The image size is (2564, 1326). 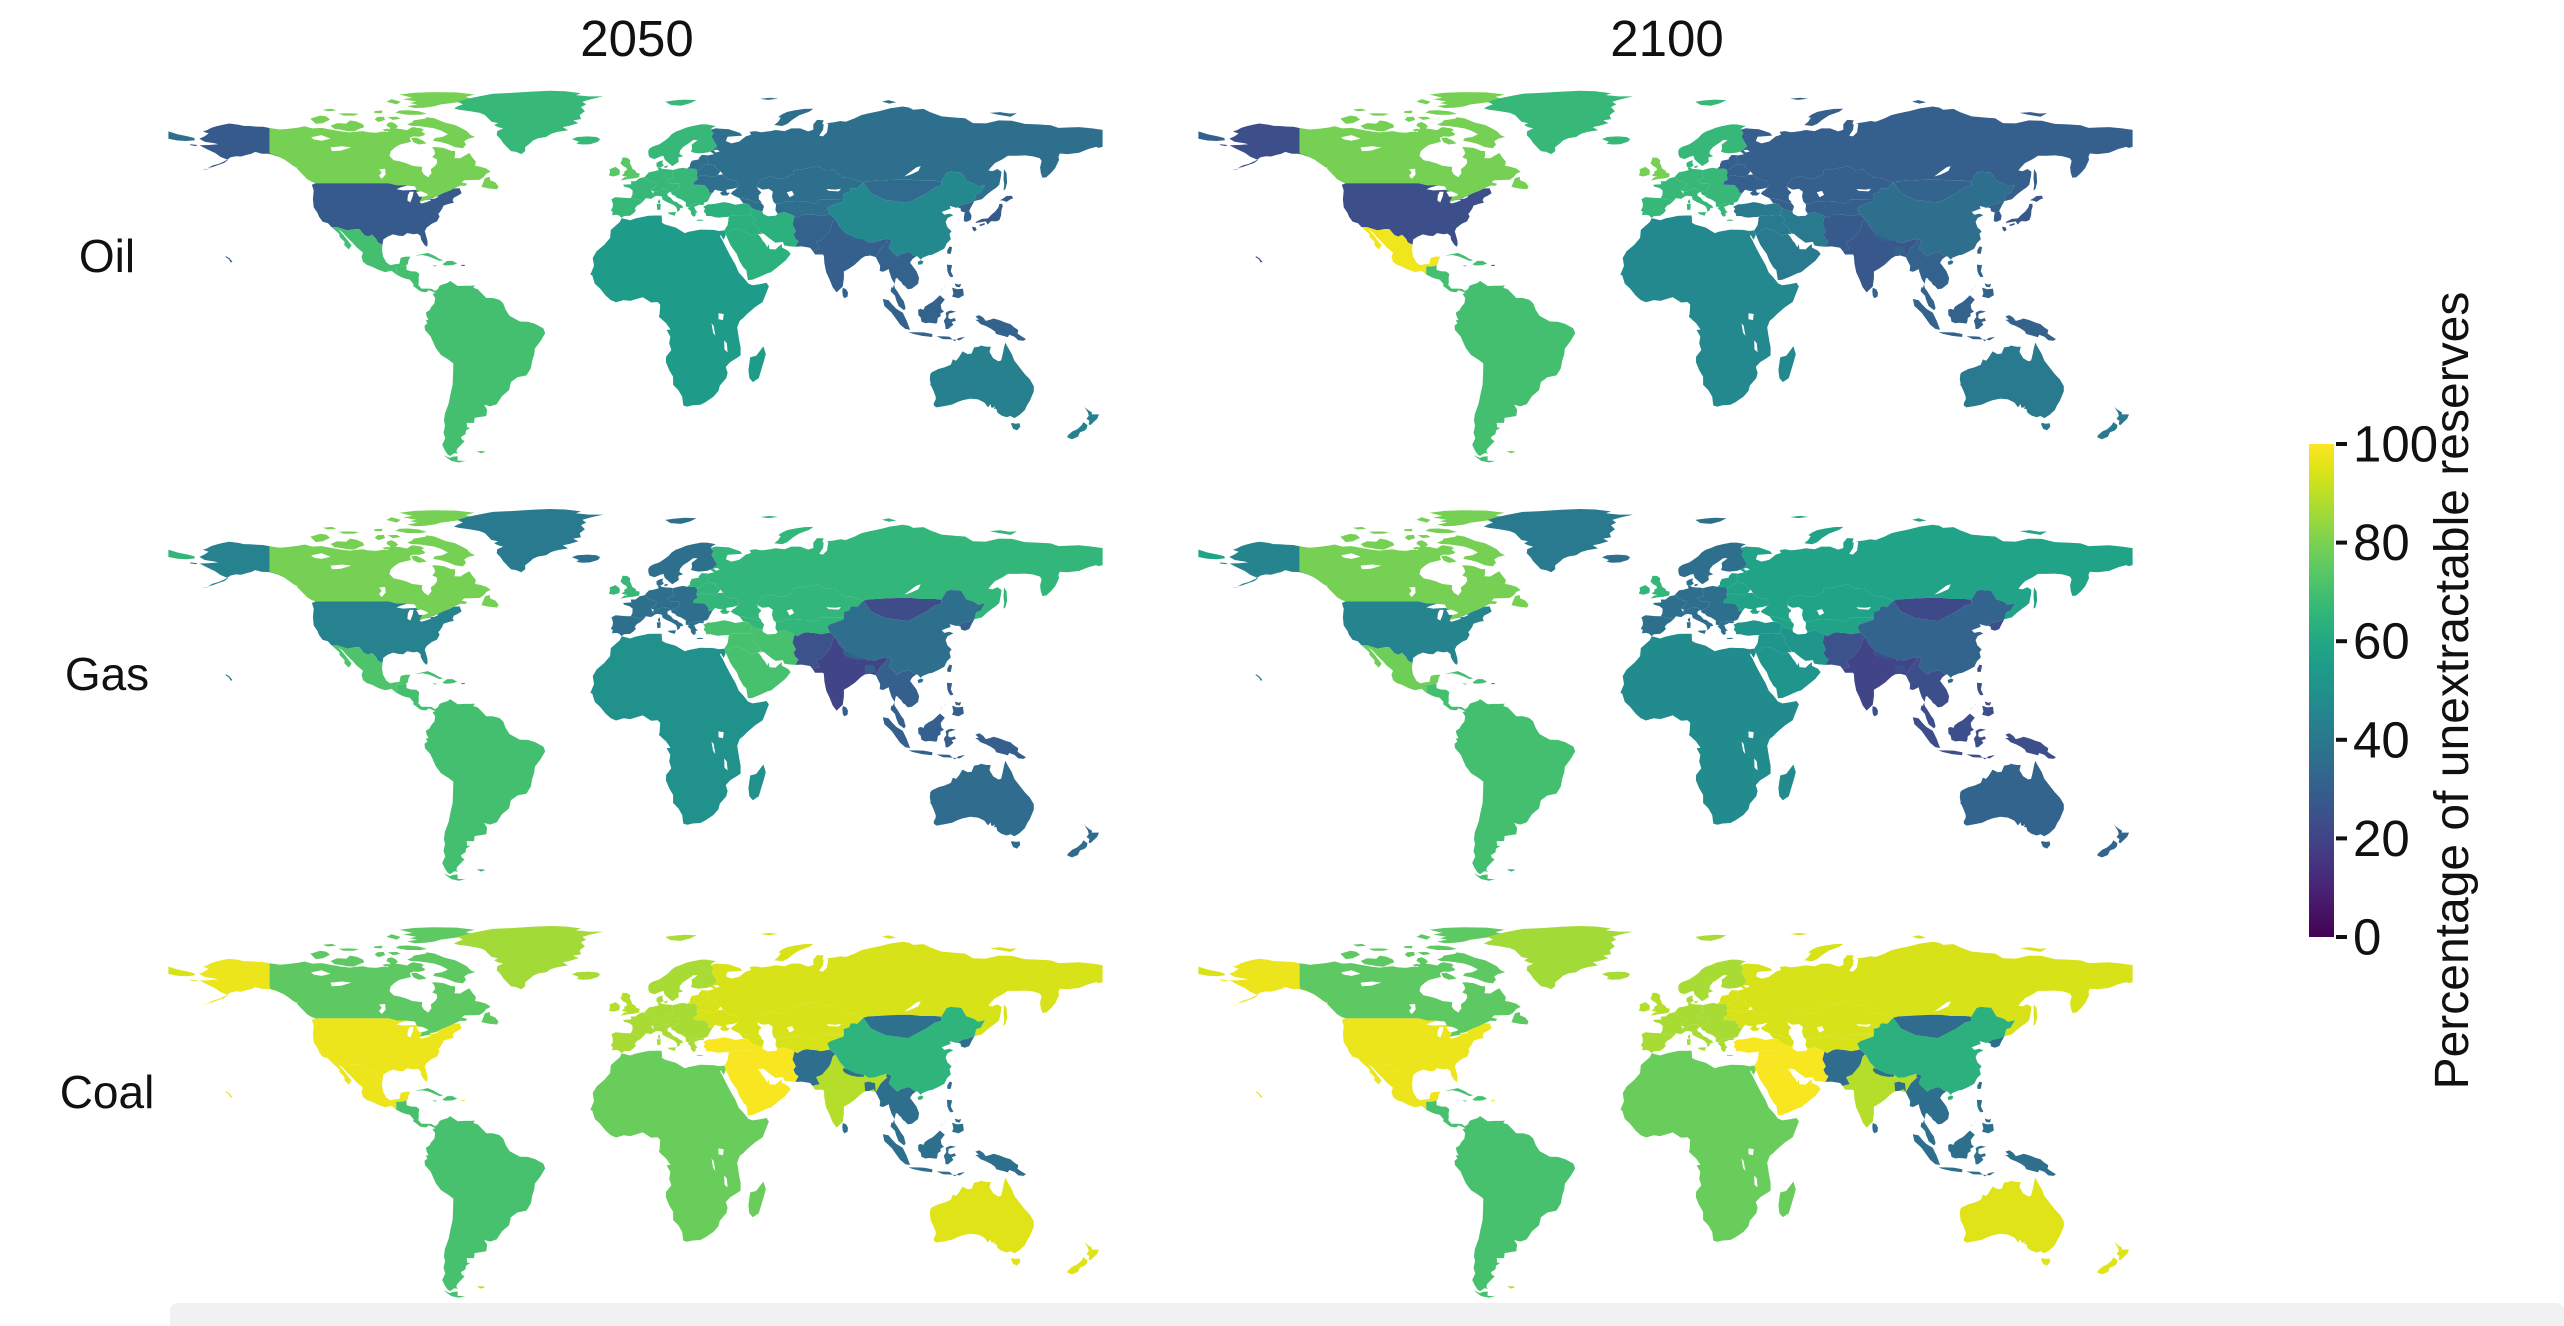 What do you see at coordinates (2367, 937) in the screenshot?
I see `svg-text: 0` at bounding box center [2367, 937].